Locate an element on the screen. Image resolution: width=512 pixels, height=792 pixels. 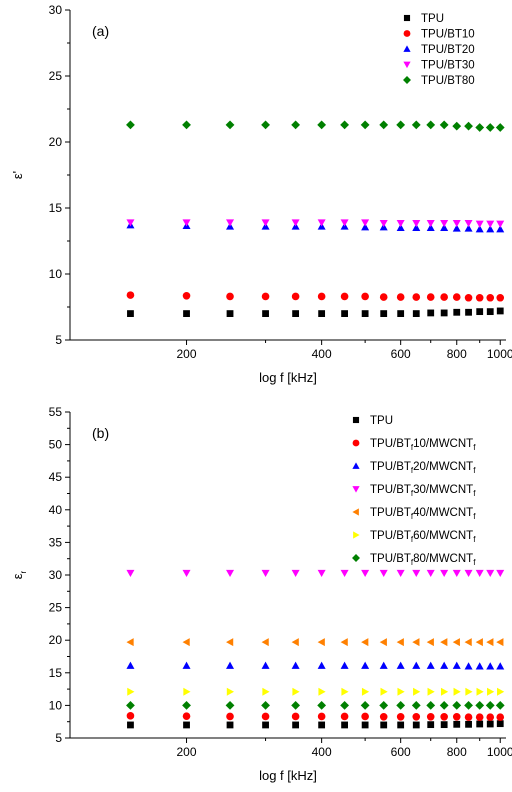
y-tick-label: 5 is located at coordinates (58, 738).